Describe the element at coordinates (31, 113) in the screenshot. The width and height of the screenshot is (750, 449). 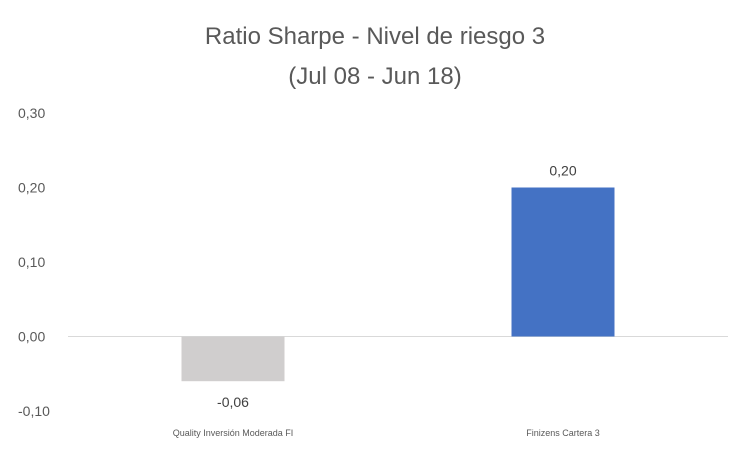
I see `y-tick-label: 0,30` at that location.